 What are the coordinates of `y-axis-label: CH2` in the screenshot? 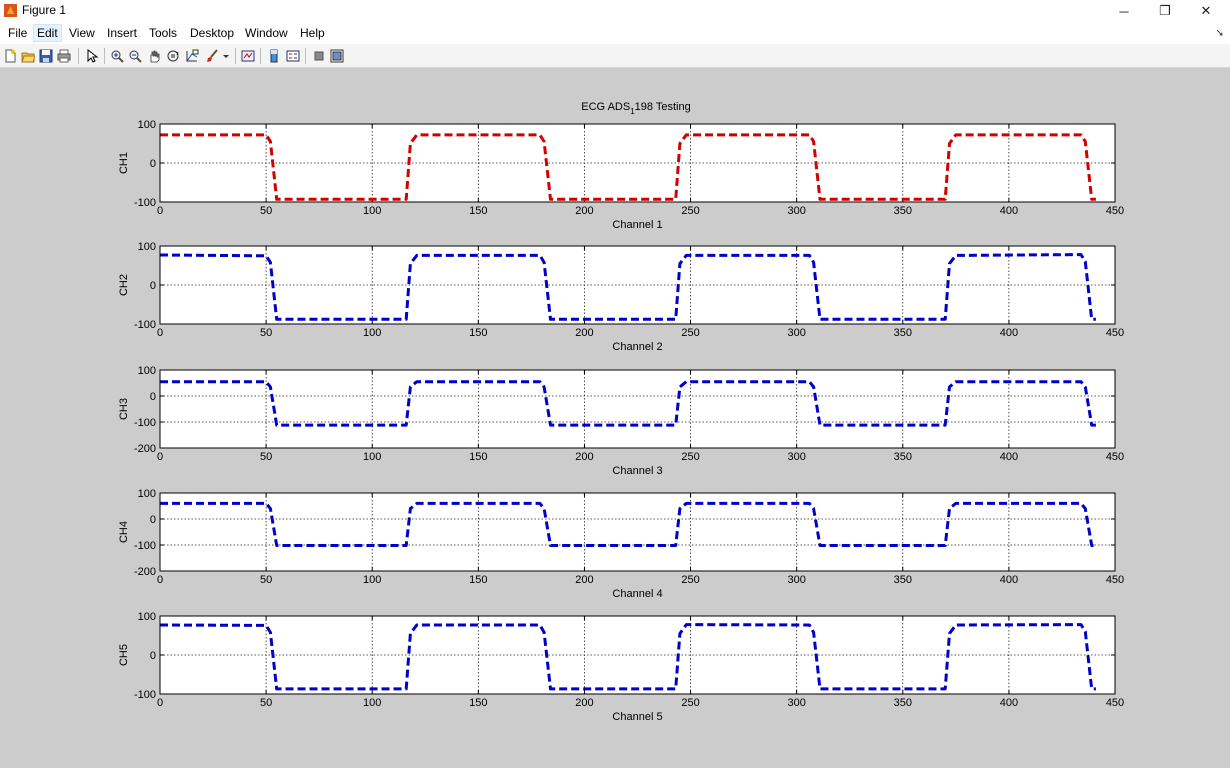 It's located at (124, 285).